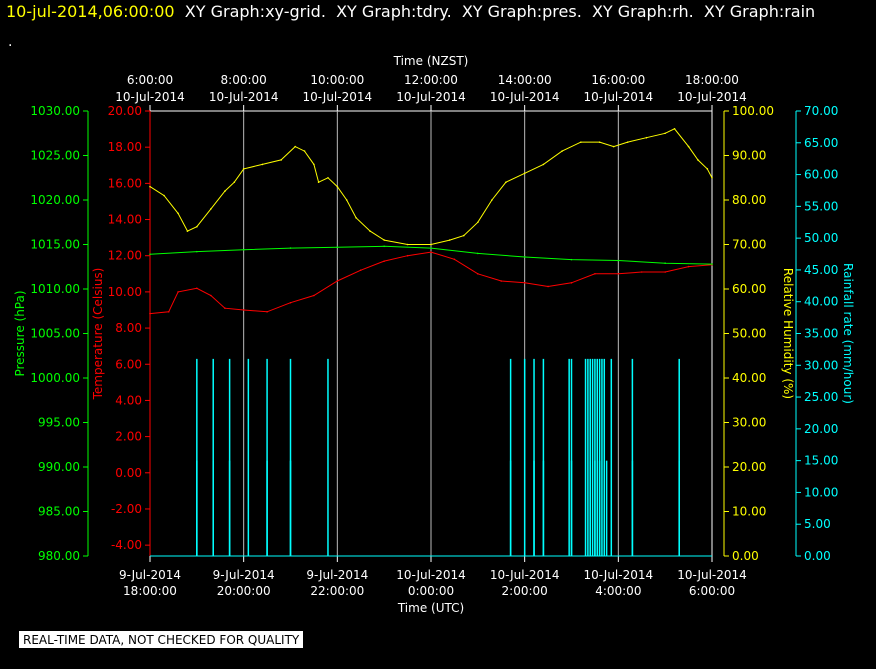  I want to click on rain-tick-label: 5.00, so click(817, 524).